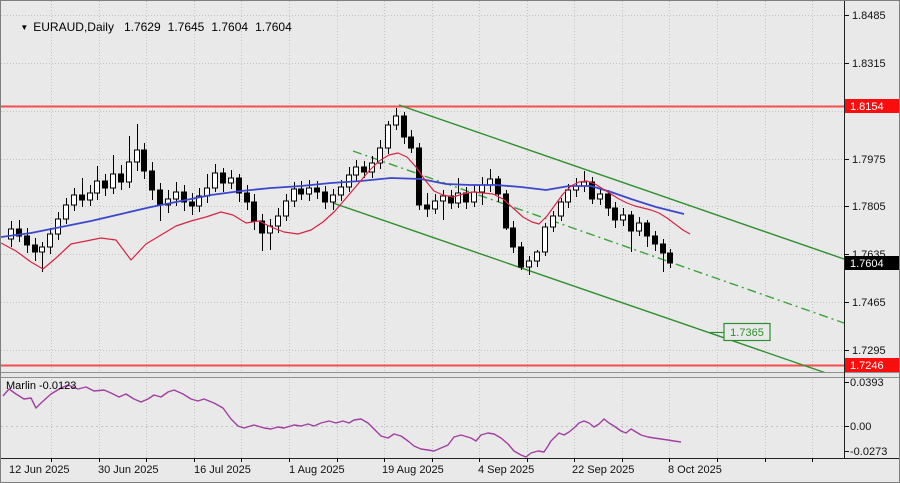 This screenshot has height=483, width=900. Describe the element at coordinates (24, 27) in the screenshot. I see `symbol-dropdown-icon: ▼` at that location.